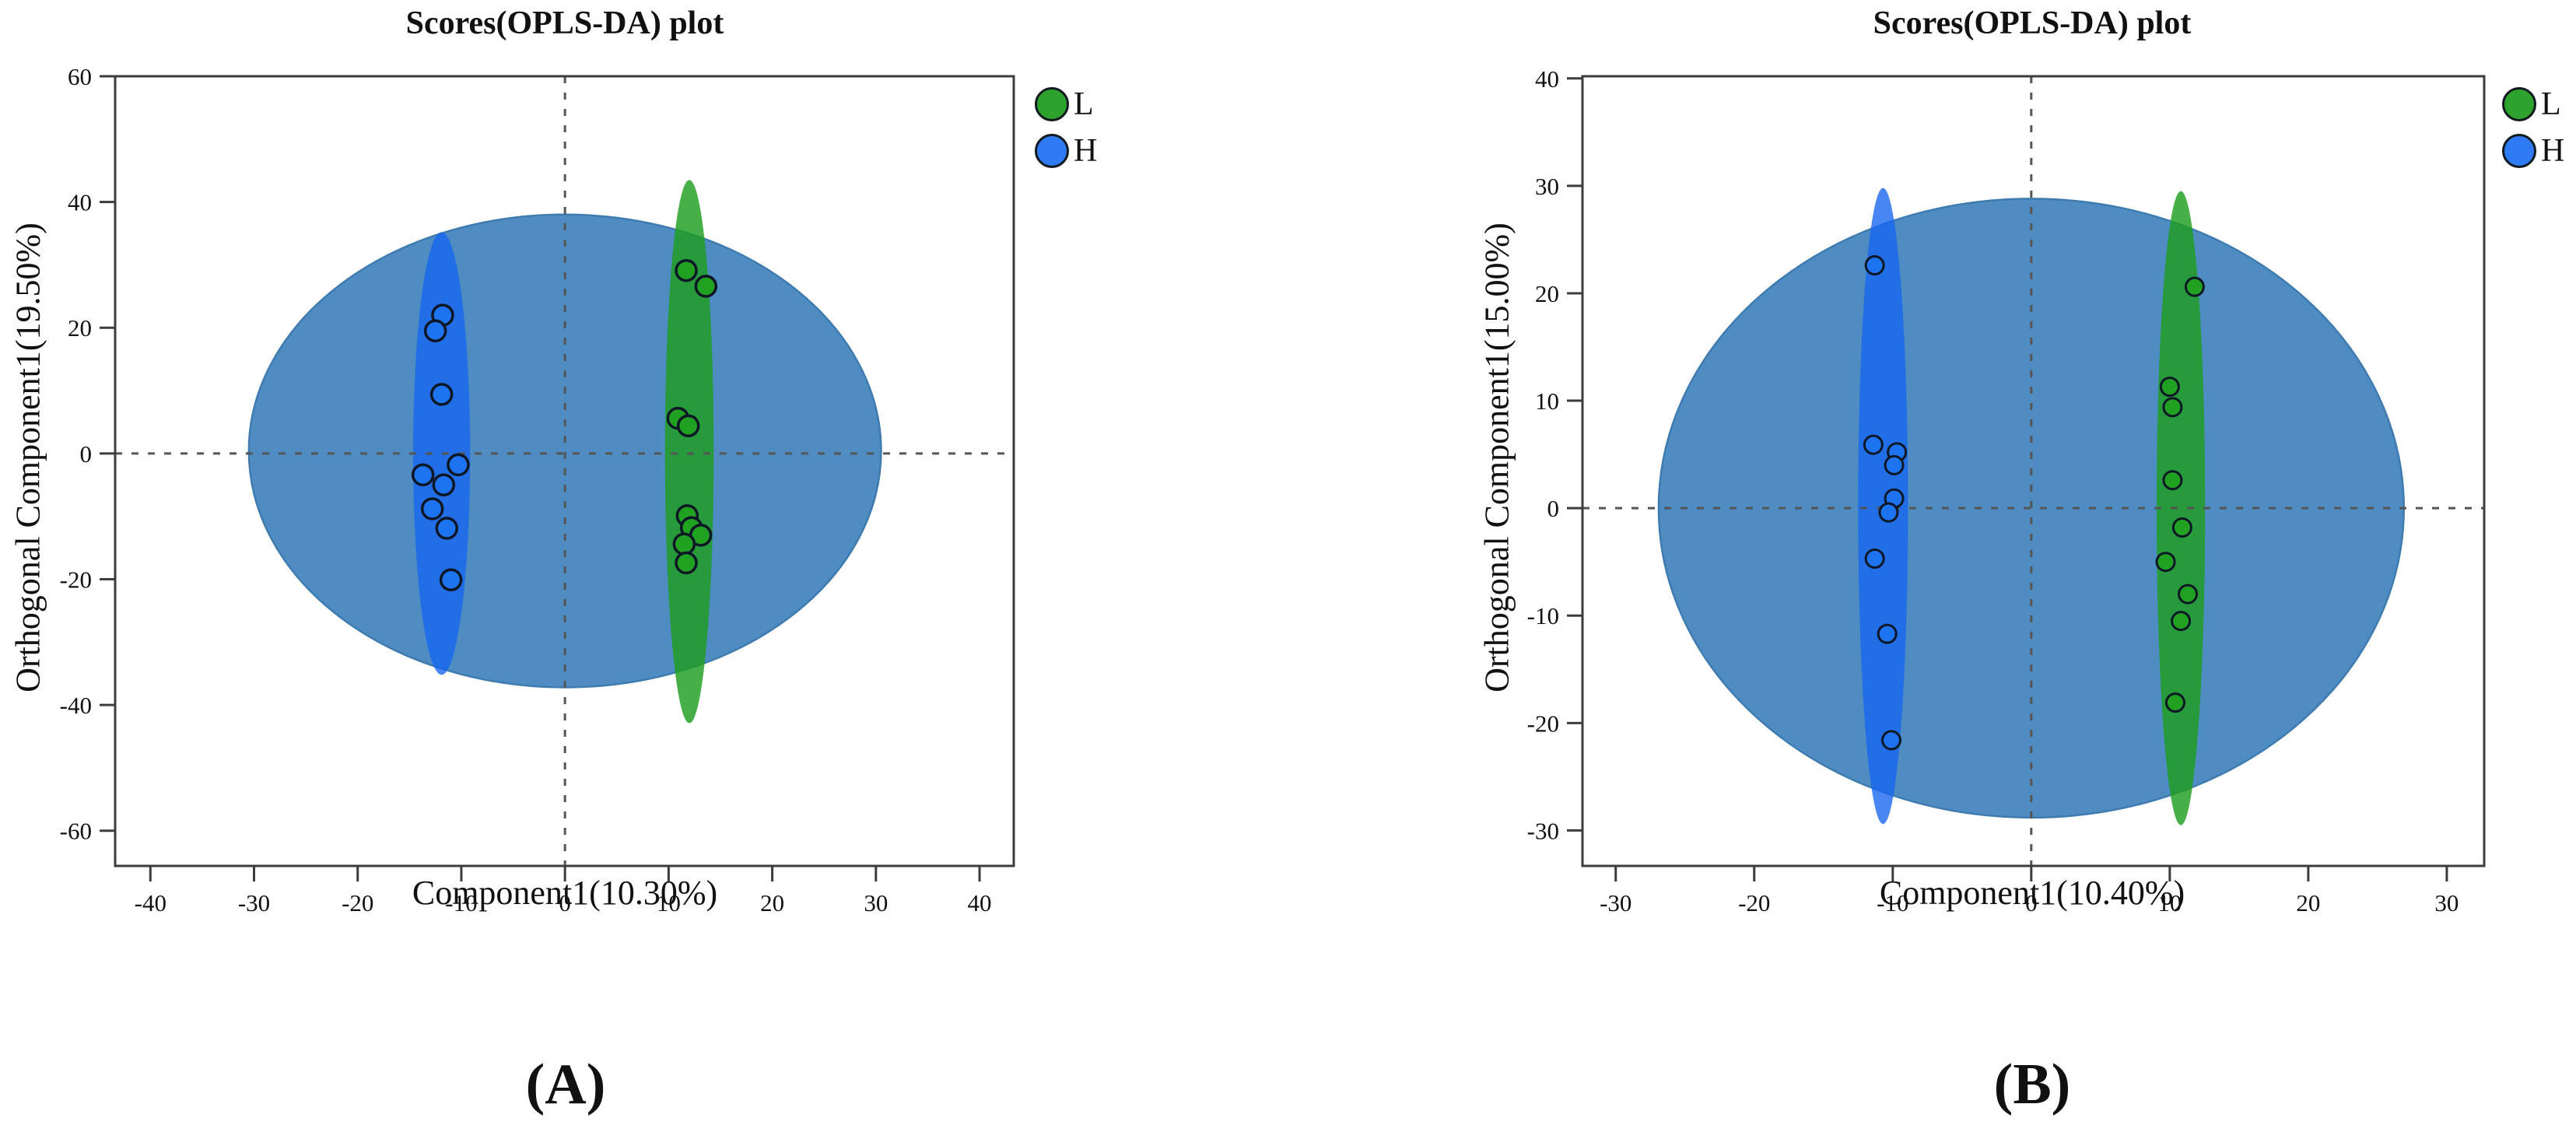  Describe the element at coordinates (1543, 830) in the screenshot. I see `y-tick-label: -30` at that location.